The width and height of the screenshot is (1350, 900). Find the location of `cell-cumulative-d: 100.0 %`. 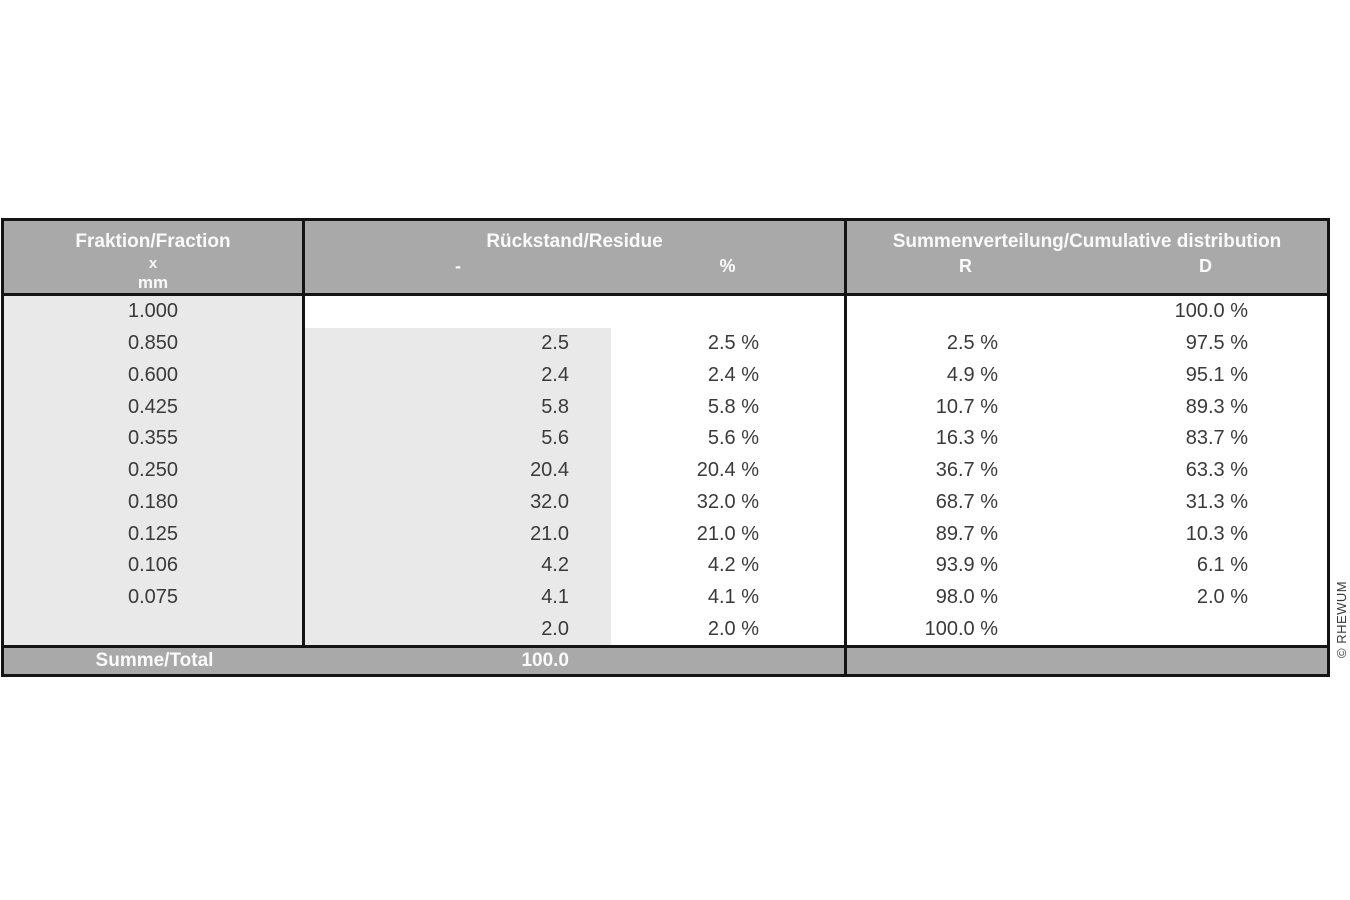

cell-cumulative-d: 100.0 % is located at coordinates (1211, 311).